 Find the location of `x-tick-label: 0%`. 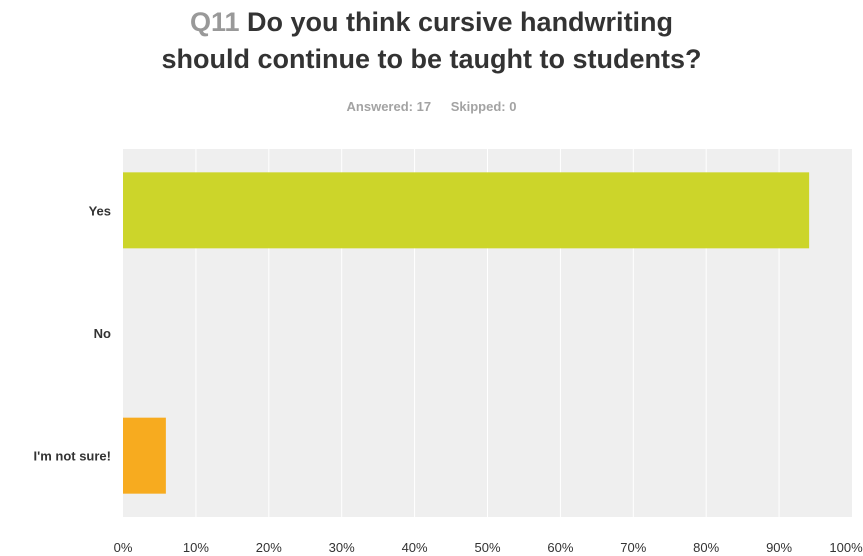

x-tick-label: 0% is located at coordinates (123, 547).